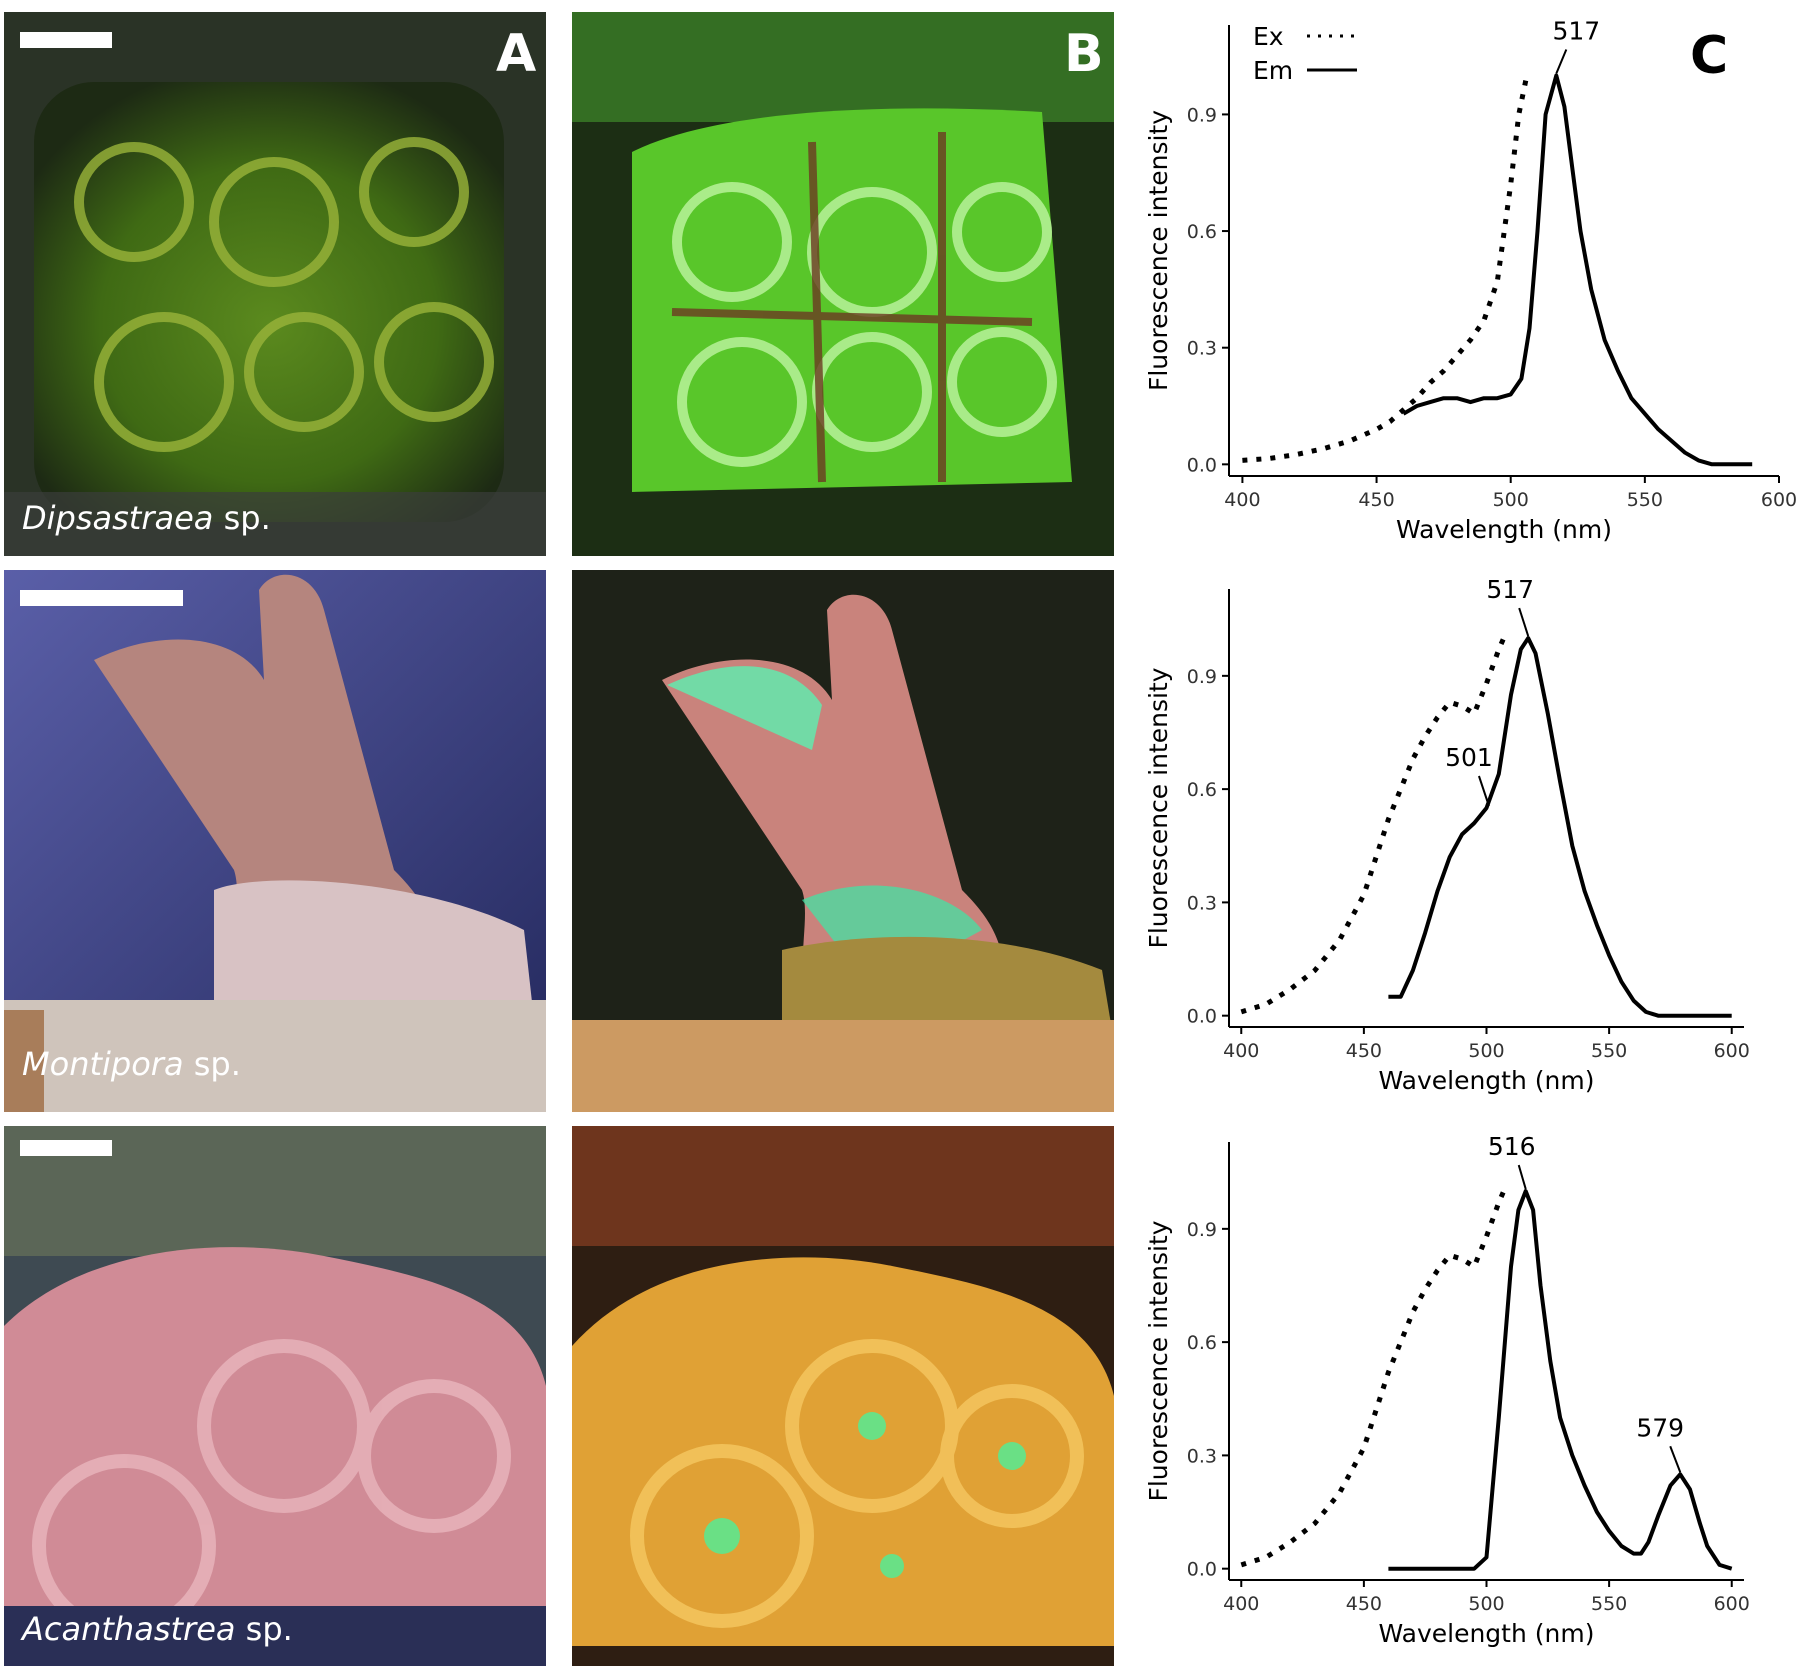 The image size is (1801, 1666). I want to click on coral-photo-acanthastrea, so click(275, 1396).